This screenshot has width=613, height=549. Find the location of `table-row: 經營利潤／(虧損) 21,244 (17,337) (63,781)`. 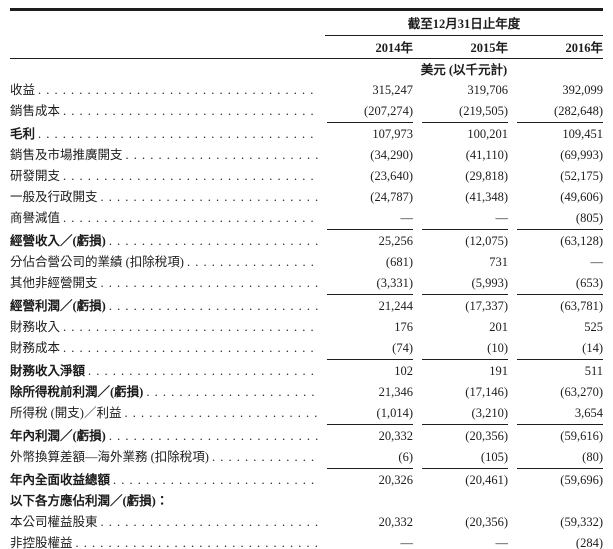

table-row: 經營利潤／(虧損) 21,244 (17,337) (63,781) is located at coordinates (306, 306).